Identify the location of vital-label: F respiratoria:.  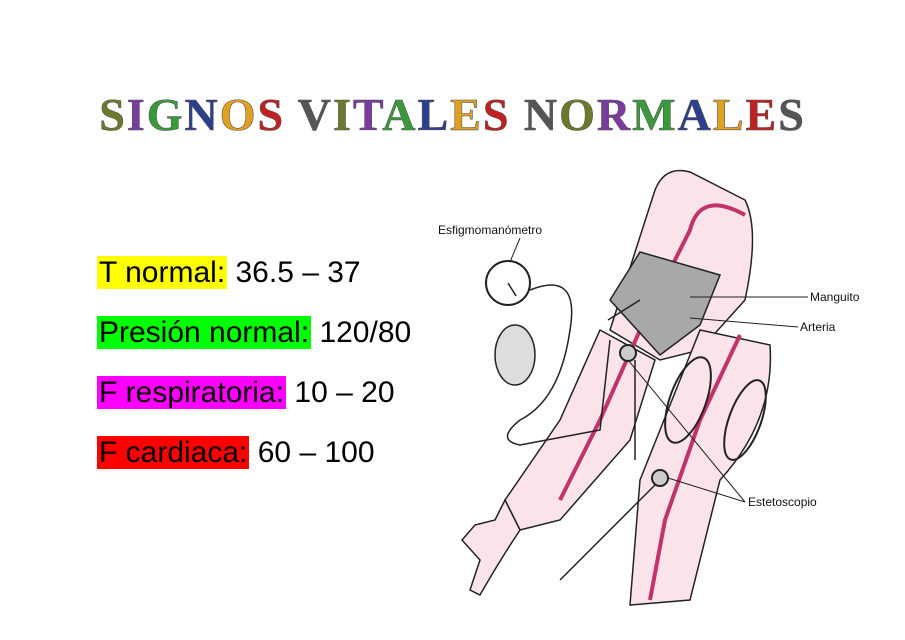
(192, 392).